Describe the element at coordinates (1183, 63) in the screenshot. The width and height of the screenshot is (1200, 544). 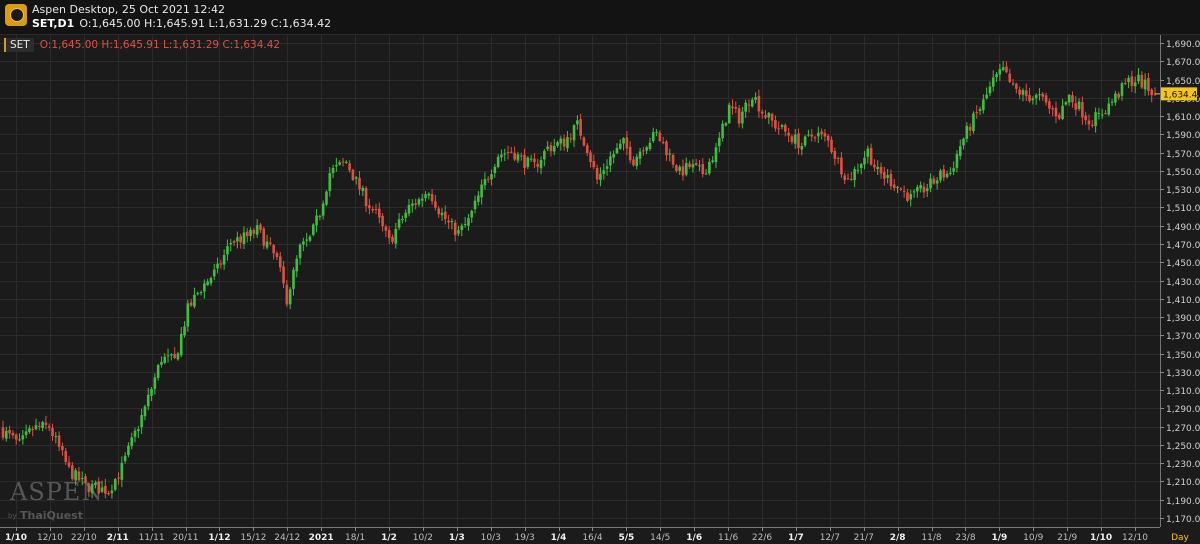
I see `y-tick-label: 1,670.00` at that location.